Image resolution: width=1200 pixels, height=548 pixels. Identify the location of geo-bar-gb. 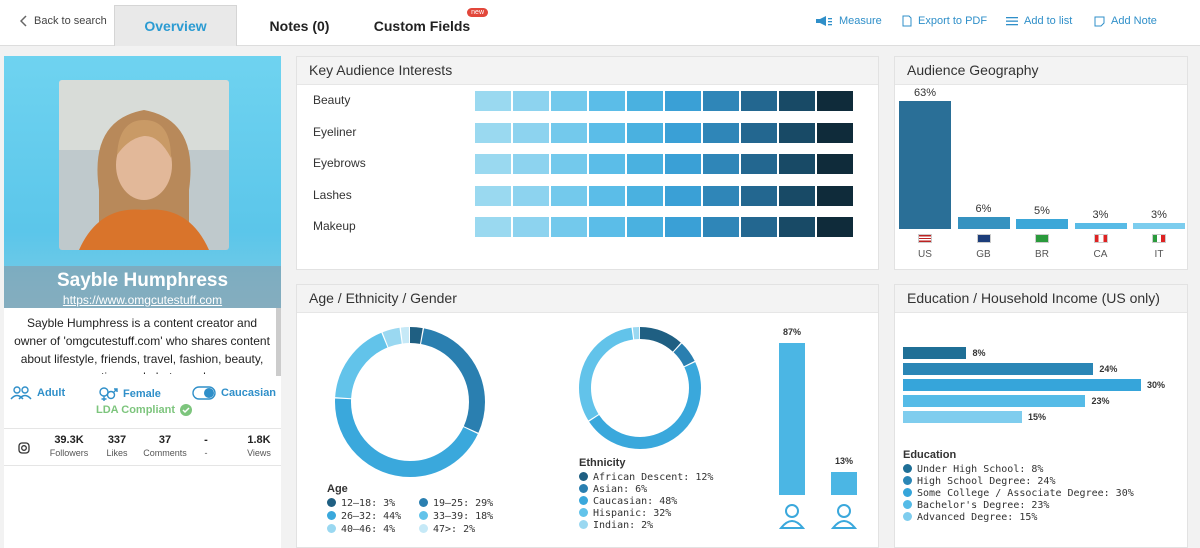
(983, 222).